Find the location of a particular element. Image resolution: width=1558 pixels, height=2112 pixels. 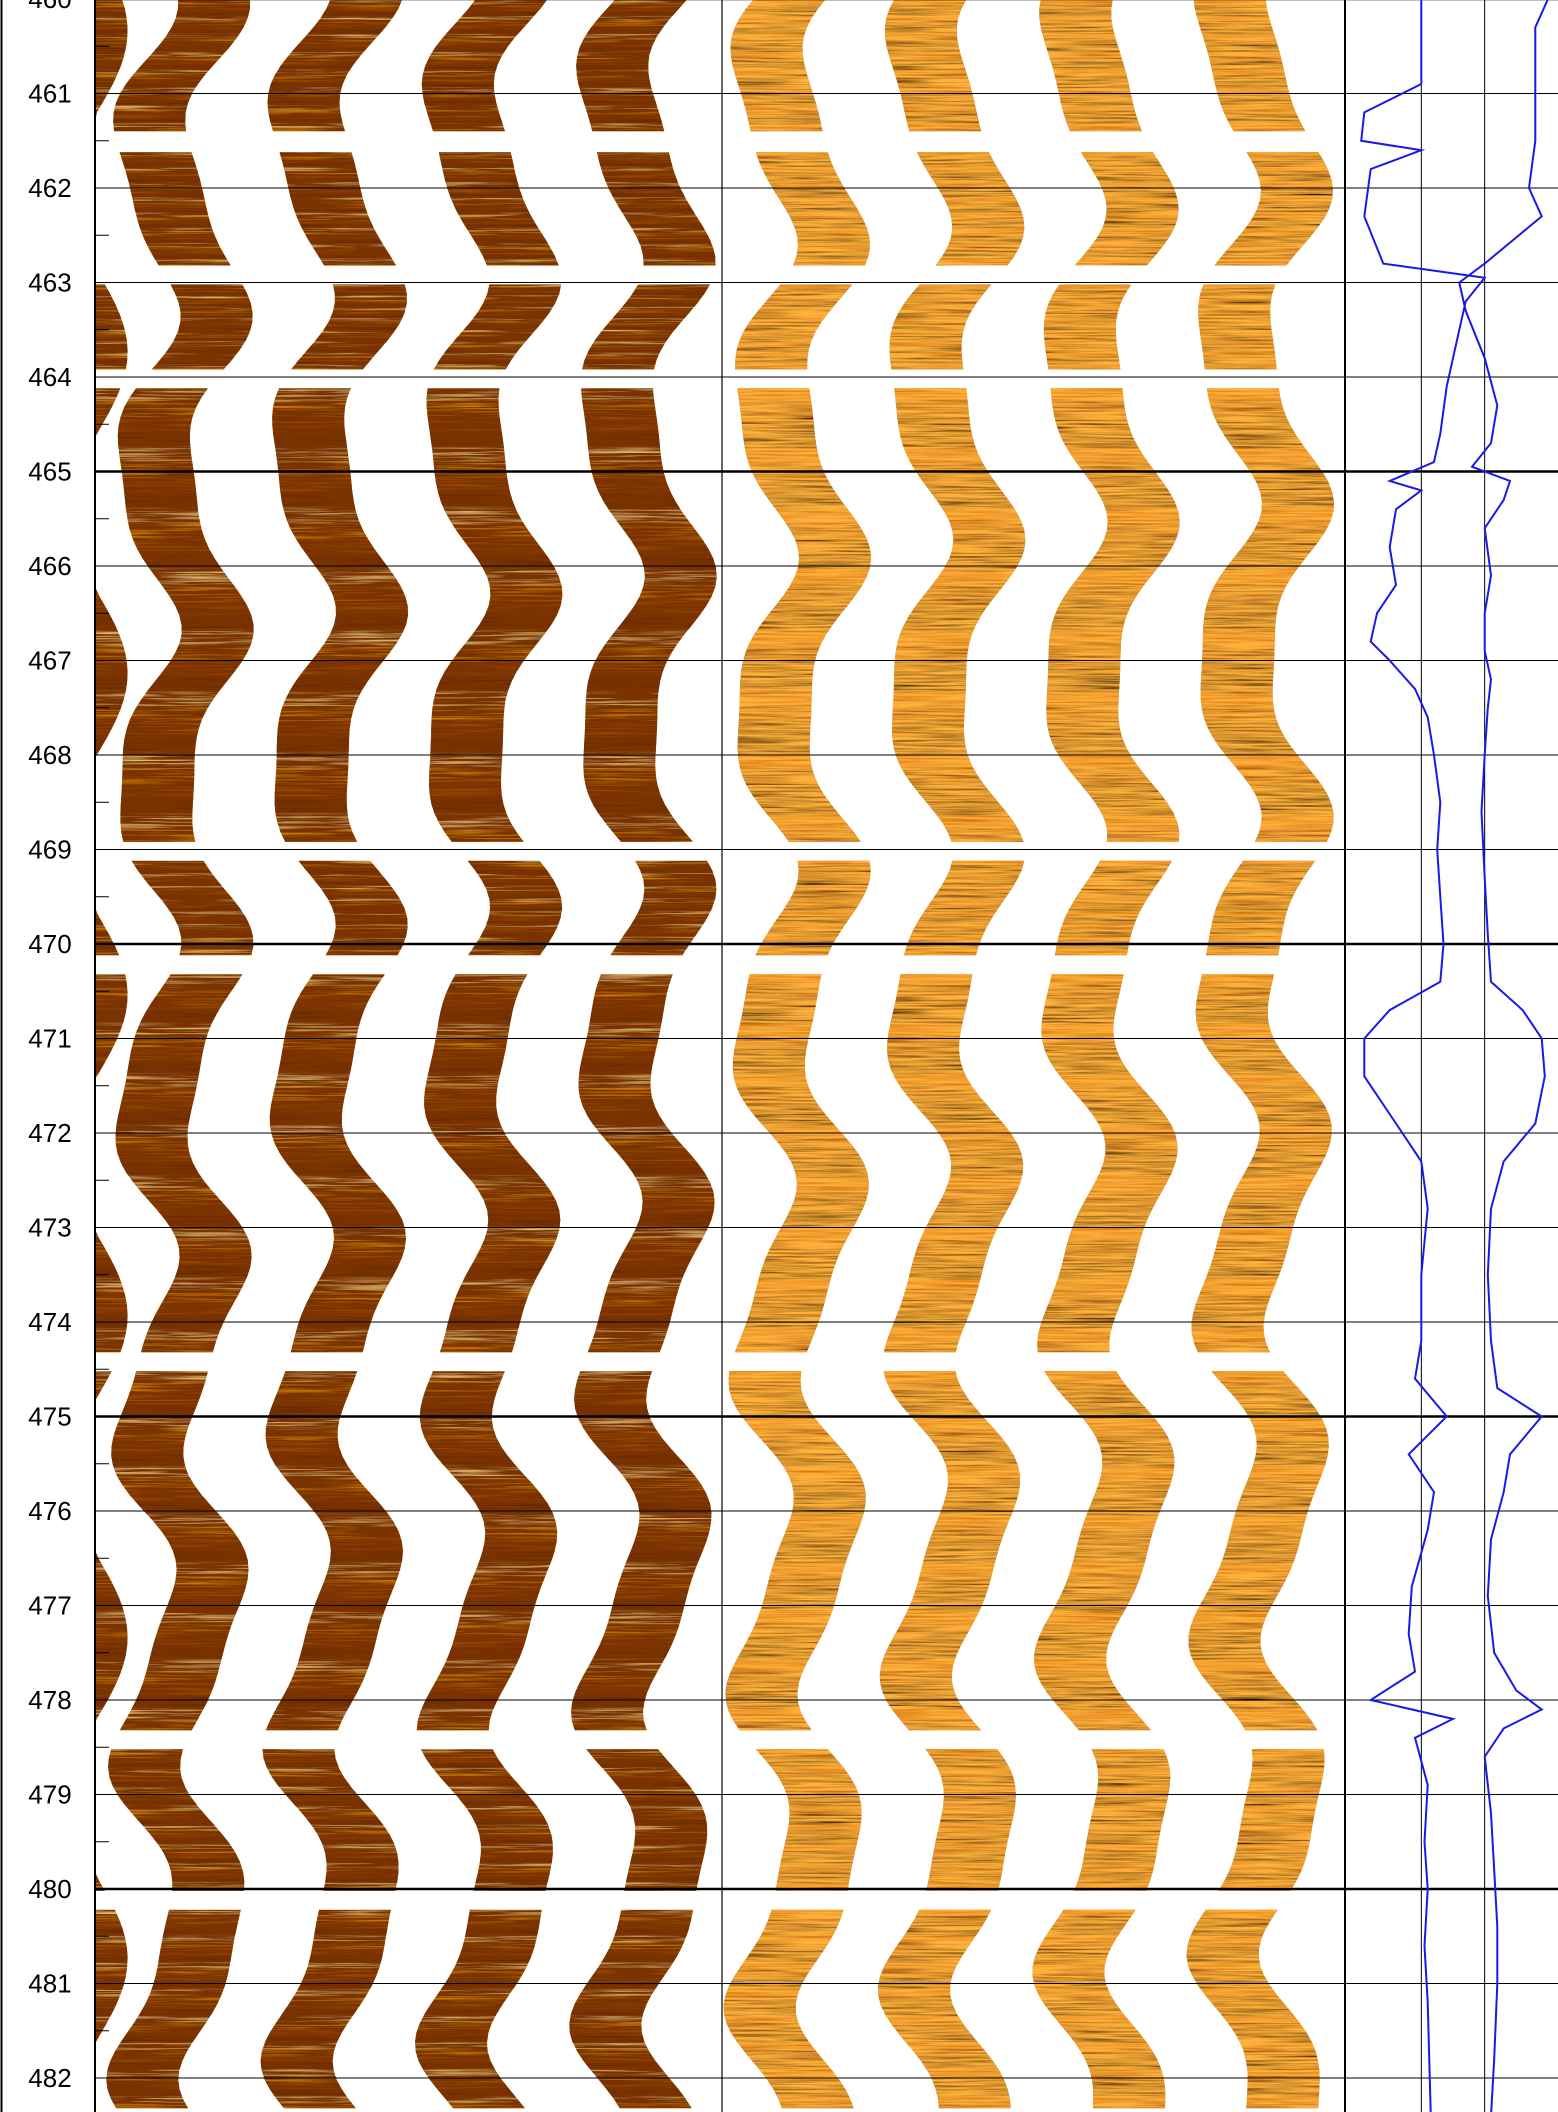

depth-tick-label: 480 is located at coordinates (49, 1889).